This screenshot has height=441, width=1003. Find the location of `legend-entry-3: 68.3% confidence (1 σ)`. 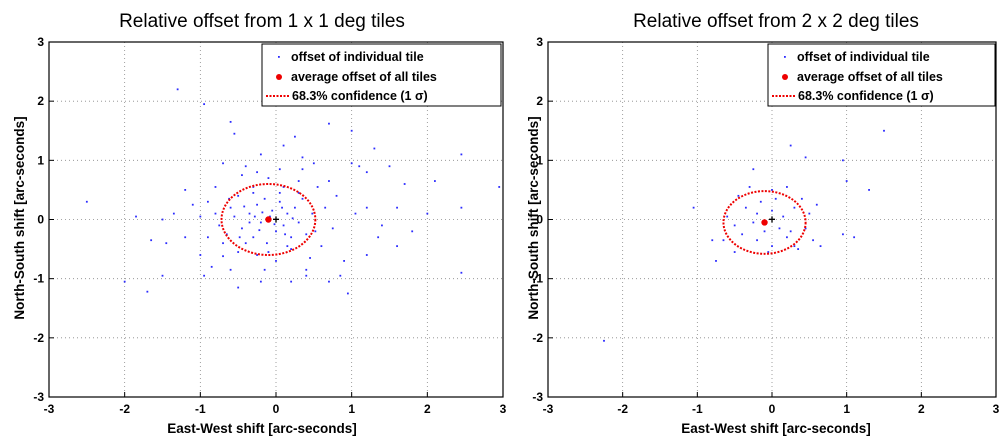

legend-entry-3: 68.3% confidence (1 σ) is located at coordinates (866, 96).